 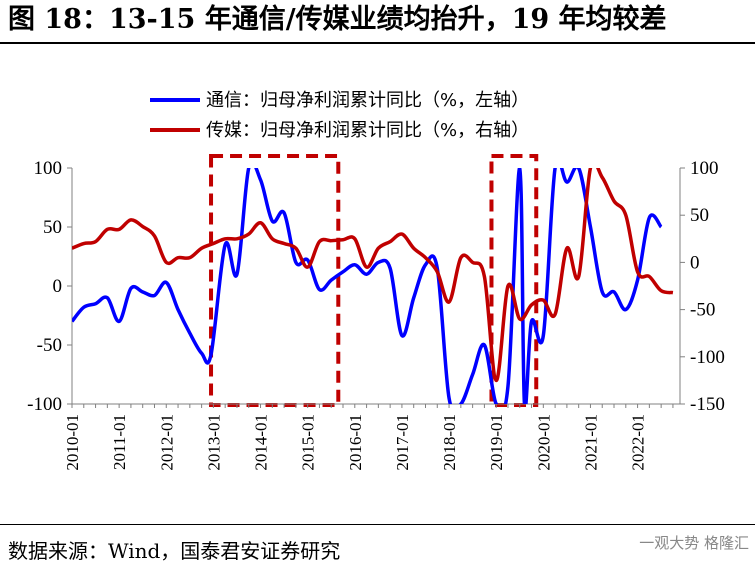 What do you see at coordinates (58, 286) in the screenshot?
I see `left-tick-label: 0` at bounding box center [58, 286].